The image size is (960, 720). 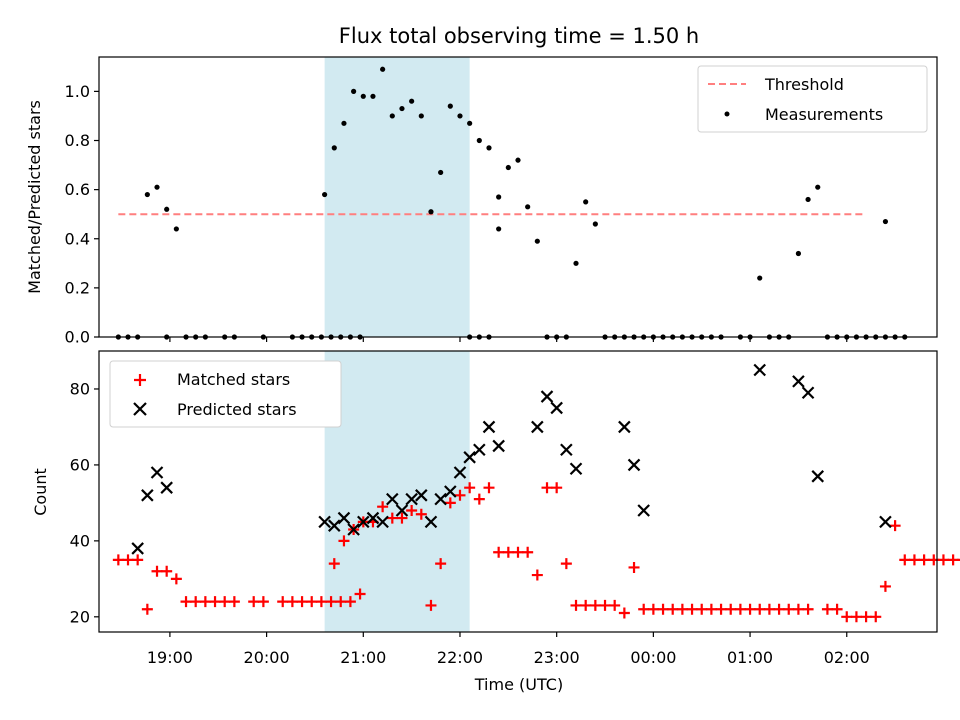 I want to click on bottom-legend-predicted-label: Predicted stars, so click(x=237, y=409).